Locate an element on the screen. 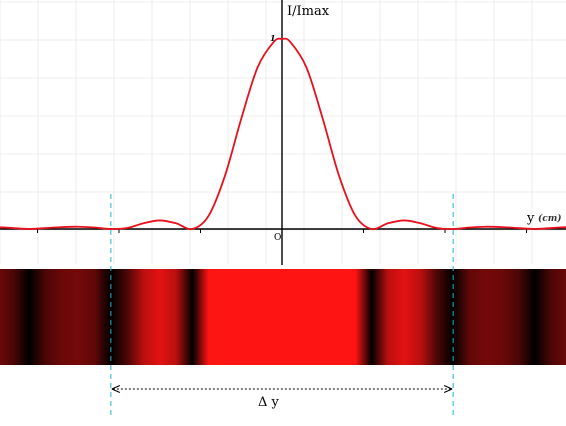 The width and height of the screenshot is (566, 426). delta-y-label: Δ y is located at coordinates (269, 402).